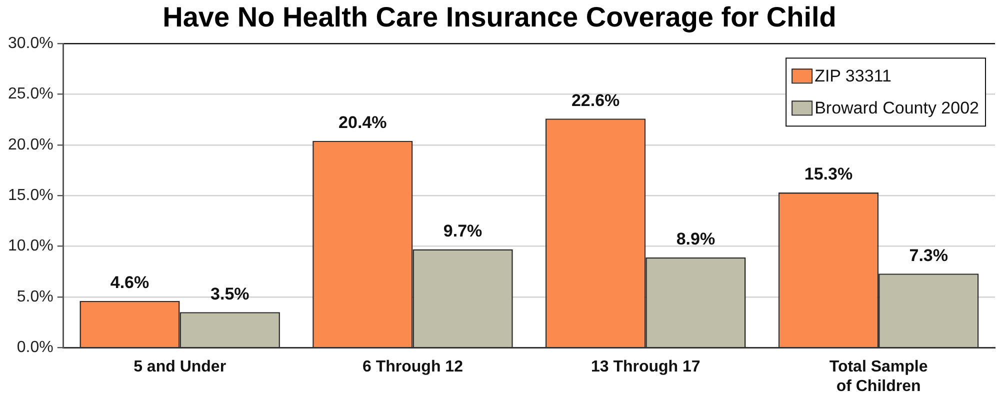  I want to click on y-tick-label: 20.0%, so click(31, 145).